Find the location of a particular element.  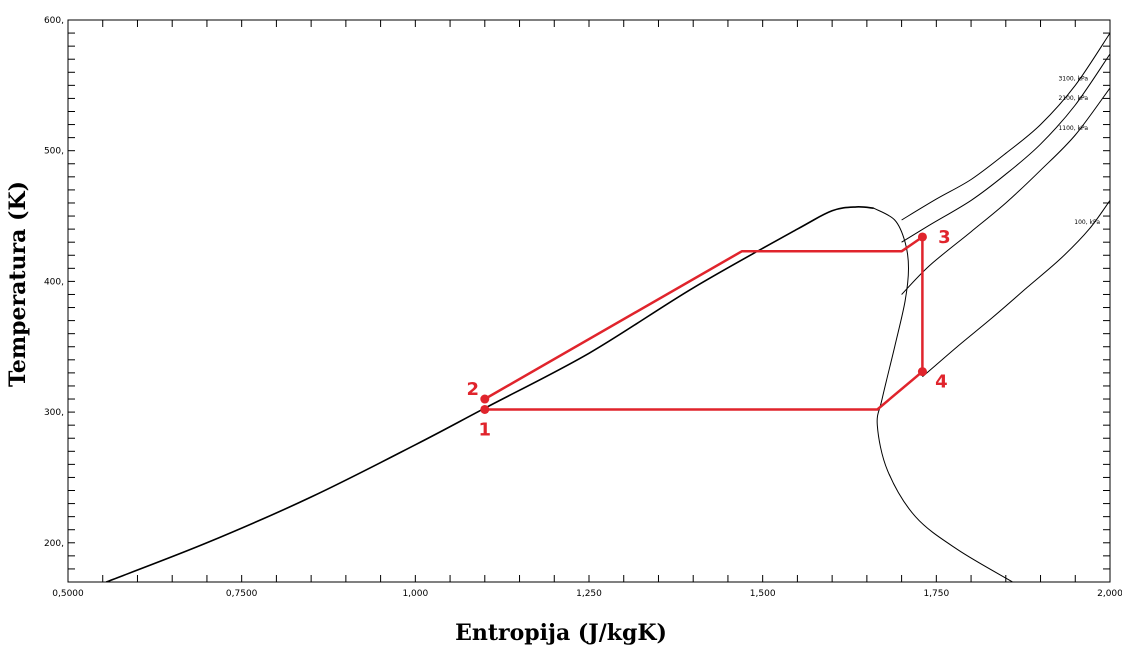

y-tick-label: 200, is located at coordinates (54, 544).